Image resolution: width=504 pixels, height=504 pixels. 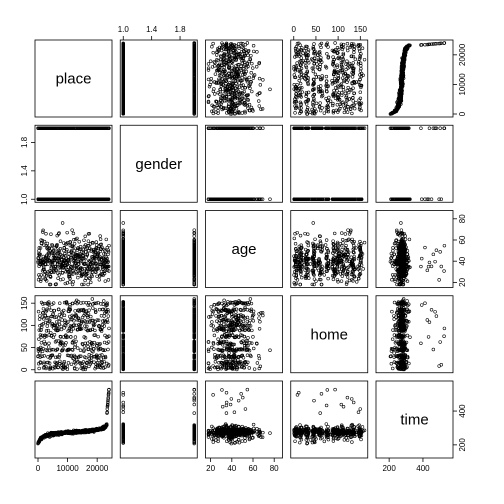 I want to click on panel-place-vs-gender, so click(x=158, y=78).